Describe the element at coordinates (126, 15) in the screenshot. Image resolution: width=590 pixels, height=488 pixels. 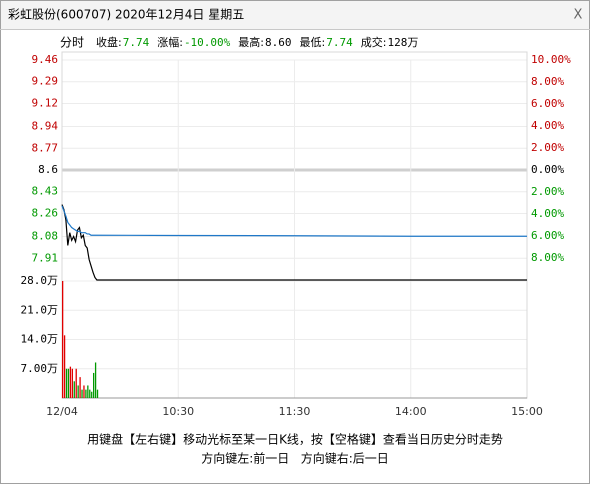
I see `window-title: 彩虹股份(600707) 2020年12月4日 星期五` at that location.